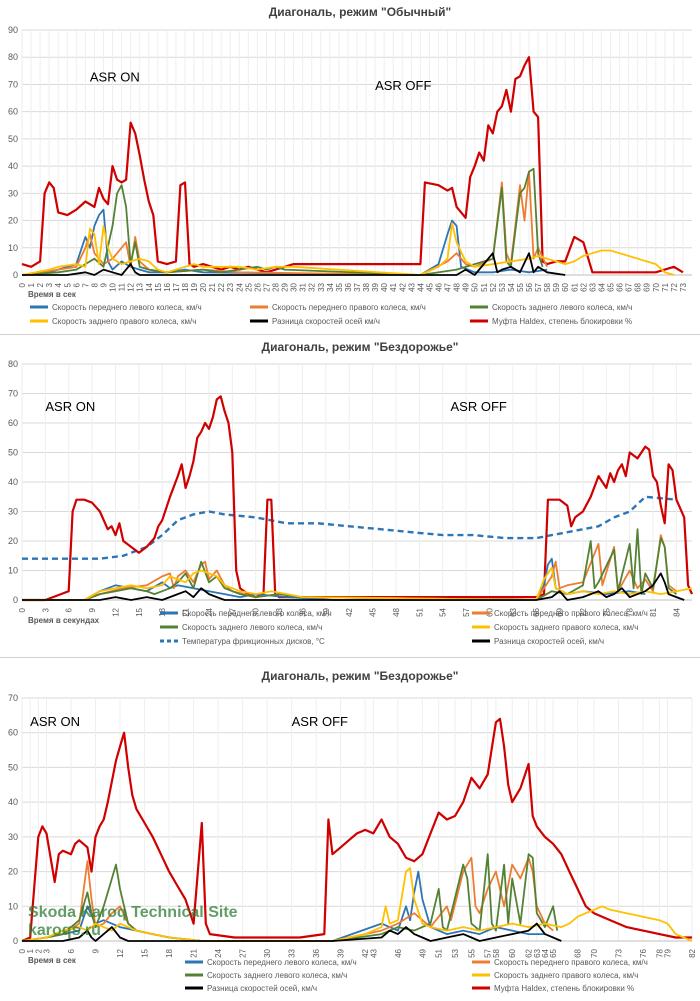  What do you see at coordinates (429, 286) in the screenshot?
I see `x-tick-label: 45` at bounding box center [429, 286].